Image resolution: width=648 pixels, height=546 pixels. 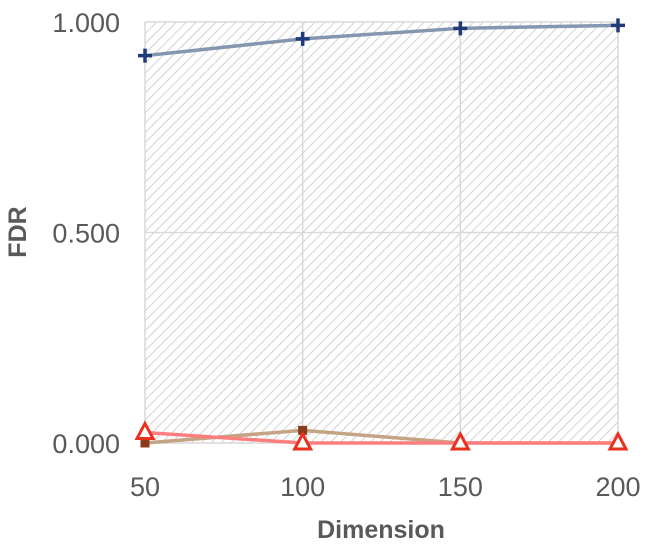 What do you see at coordinates (460, 487) in the screenshot?
I see `x-tick-label: 150` at bounding box center [460, 487].